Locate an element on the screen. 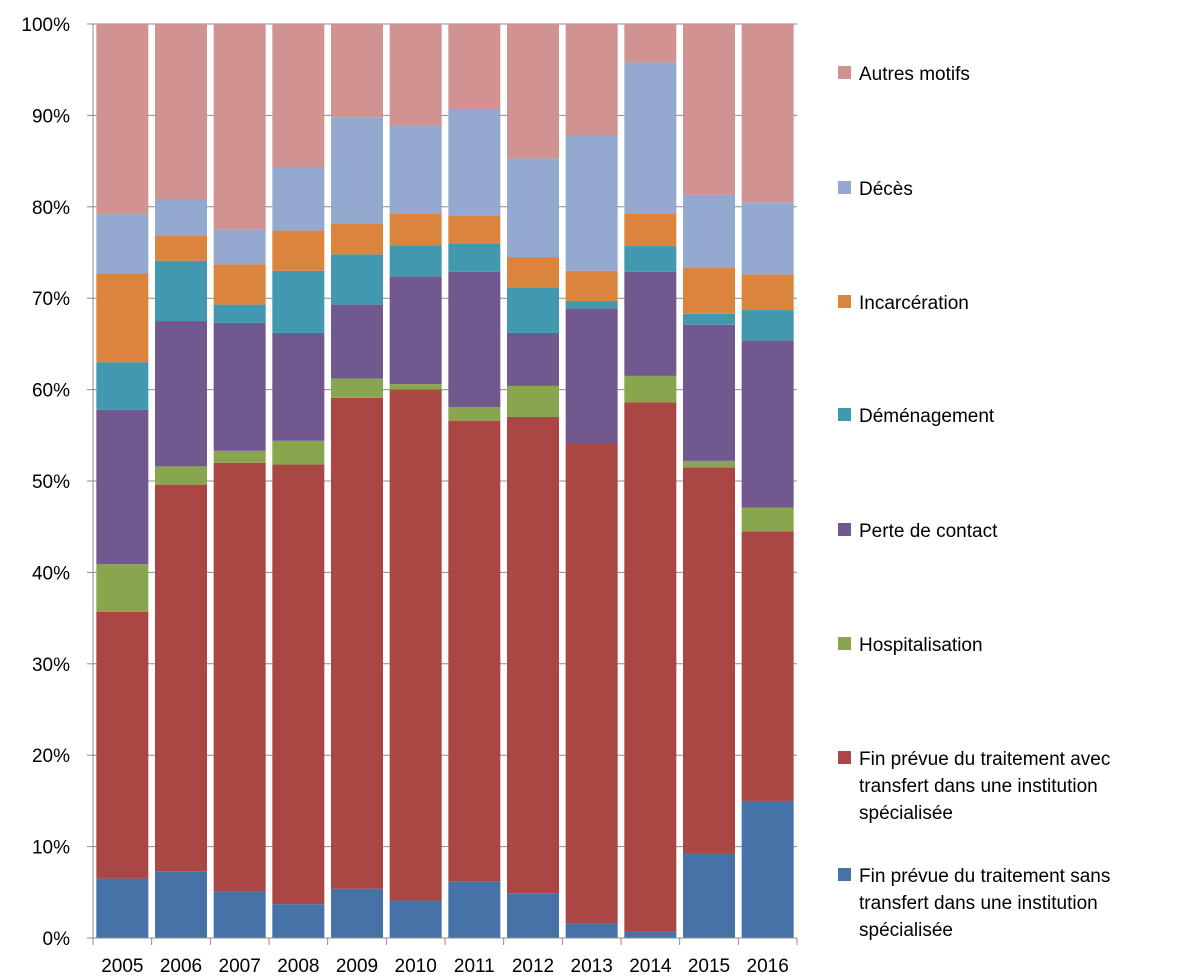 The image size is (1187, 980). y-axis-tick-labels: 0% 10% 20% 30% 40% 50% 60% 70% 80% 90% 100% is located at coordinates (45, 482).